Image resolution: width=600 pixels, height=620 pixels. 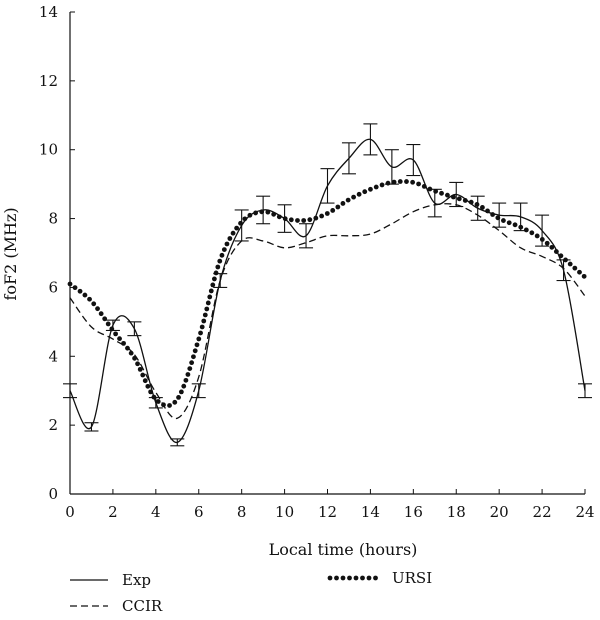 I want to click on x-tick-label: 20, so click(x=499, y=512).